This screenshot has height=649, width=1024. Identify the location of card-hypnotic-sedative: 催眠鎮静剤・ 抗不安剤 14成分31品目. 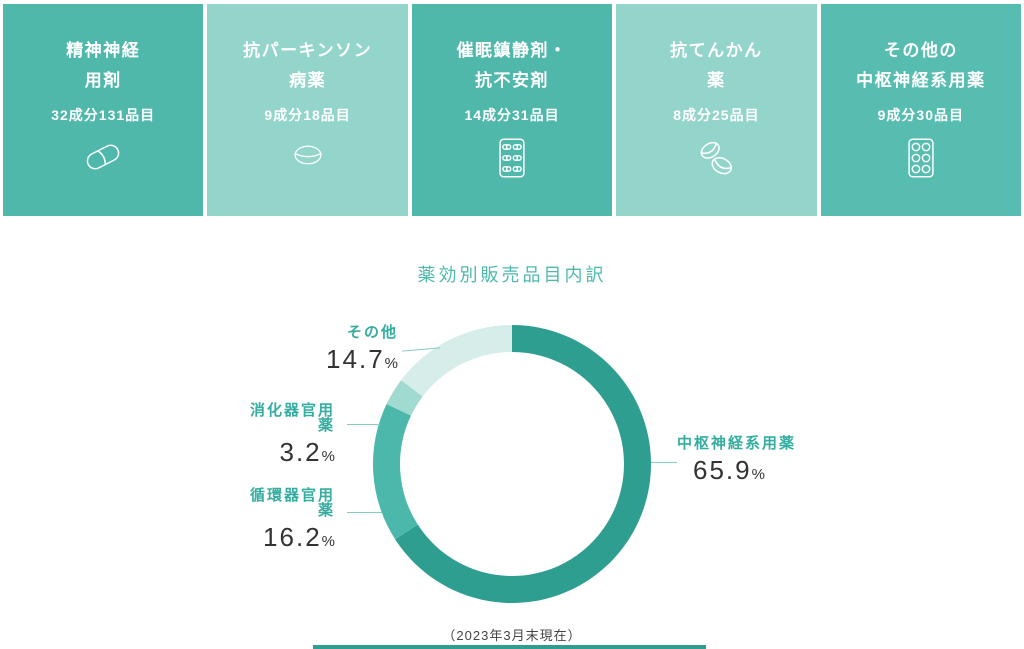
(512, 110).